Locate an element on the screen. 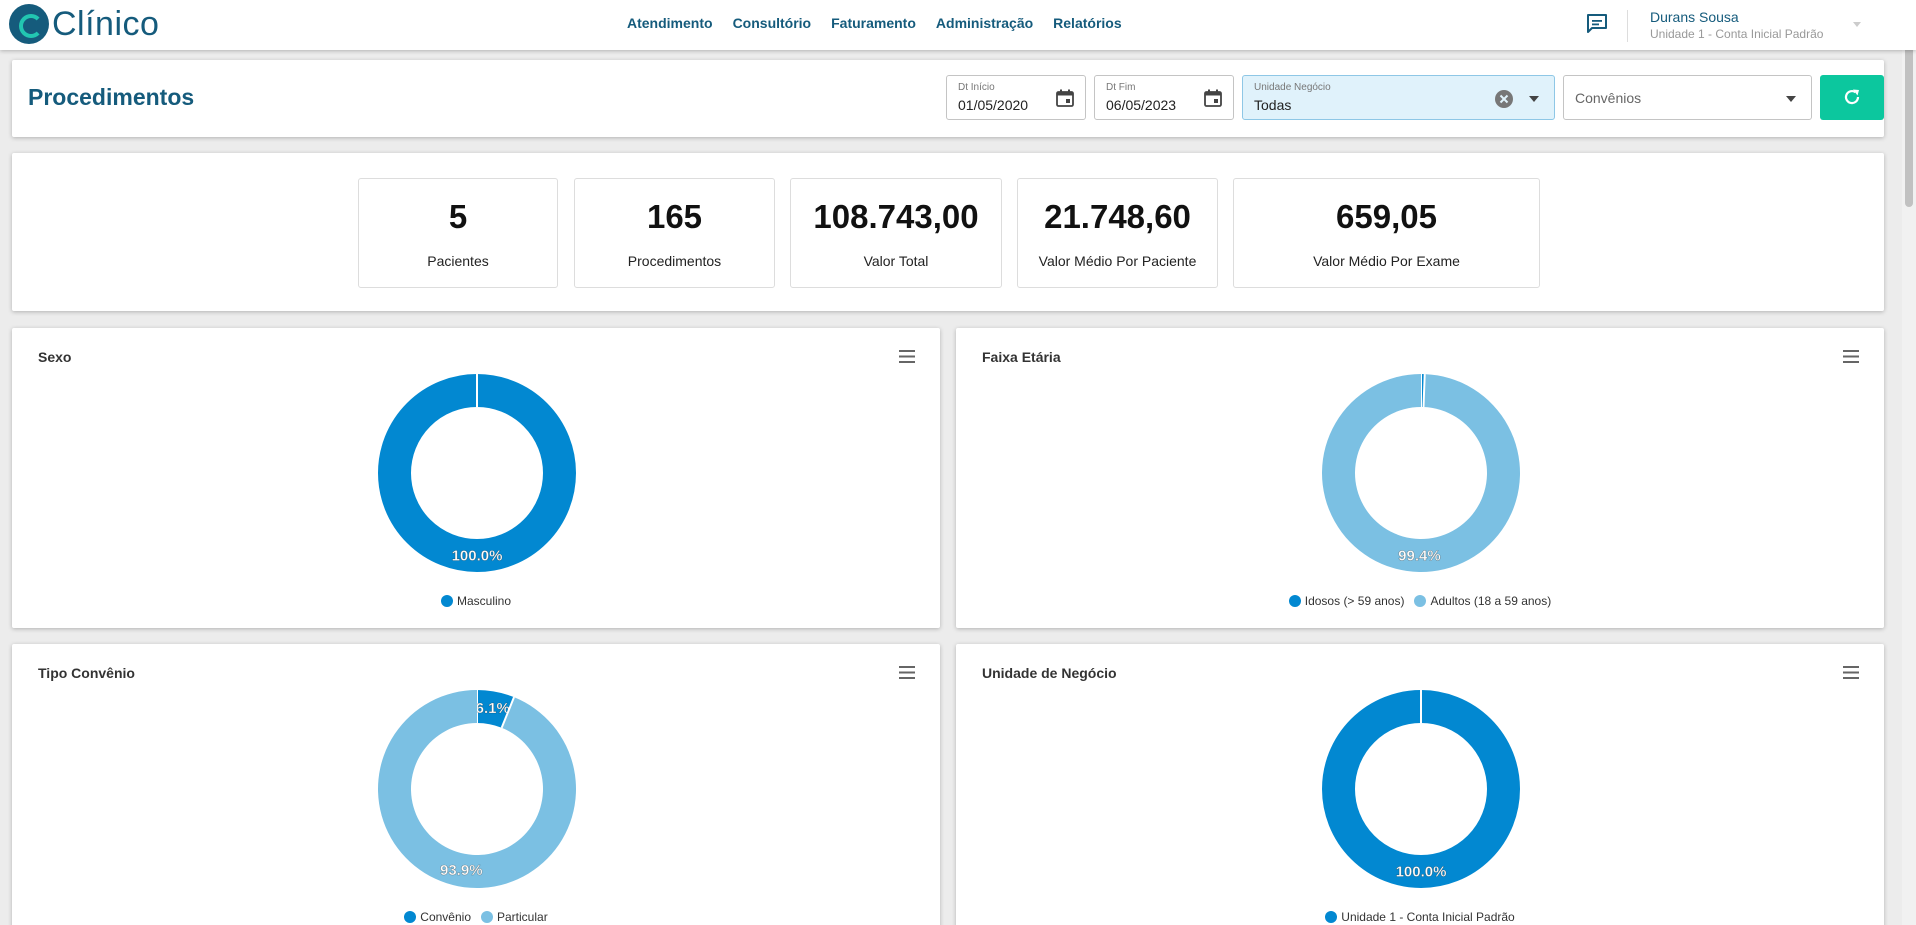 The image size is (1916, 925). app-logo: Clínico is located at coordinates (84, 24).